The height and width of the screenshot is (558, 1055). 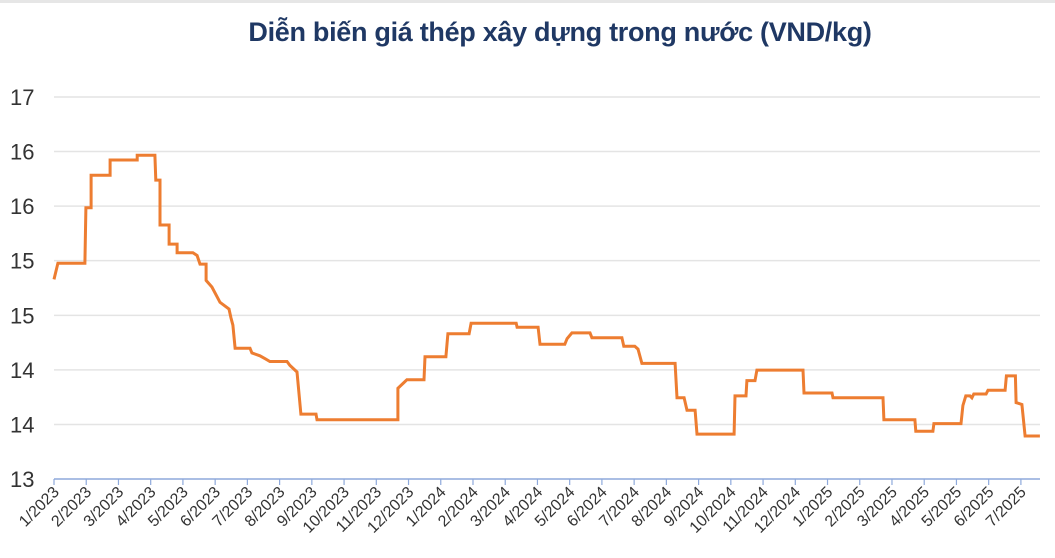 What do you see at coordinates (22, 288) in the screenshot?
I see `y-axis-labels: 13 14 14 15 15 16 16 17` at bounding box center [22, 288].